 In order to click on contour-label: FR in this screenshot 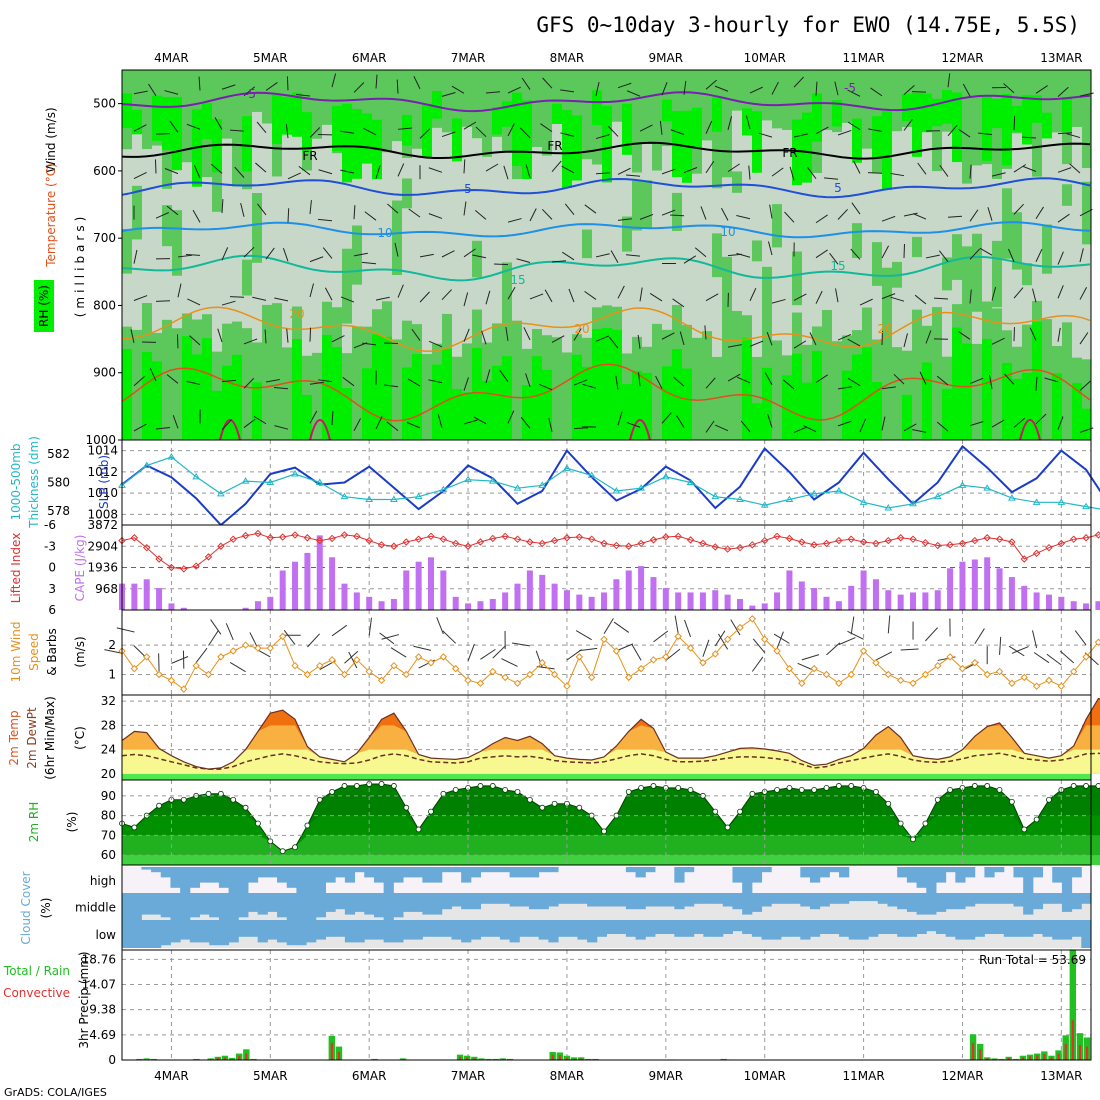, I will do `click(554, 146)`.